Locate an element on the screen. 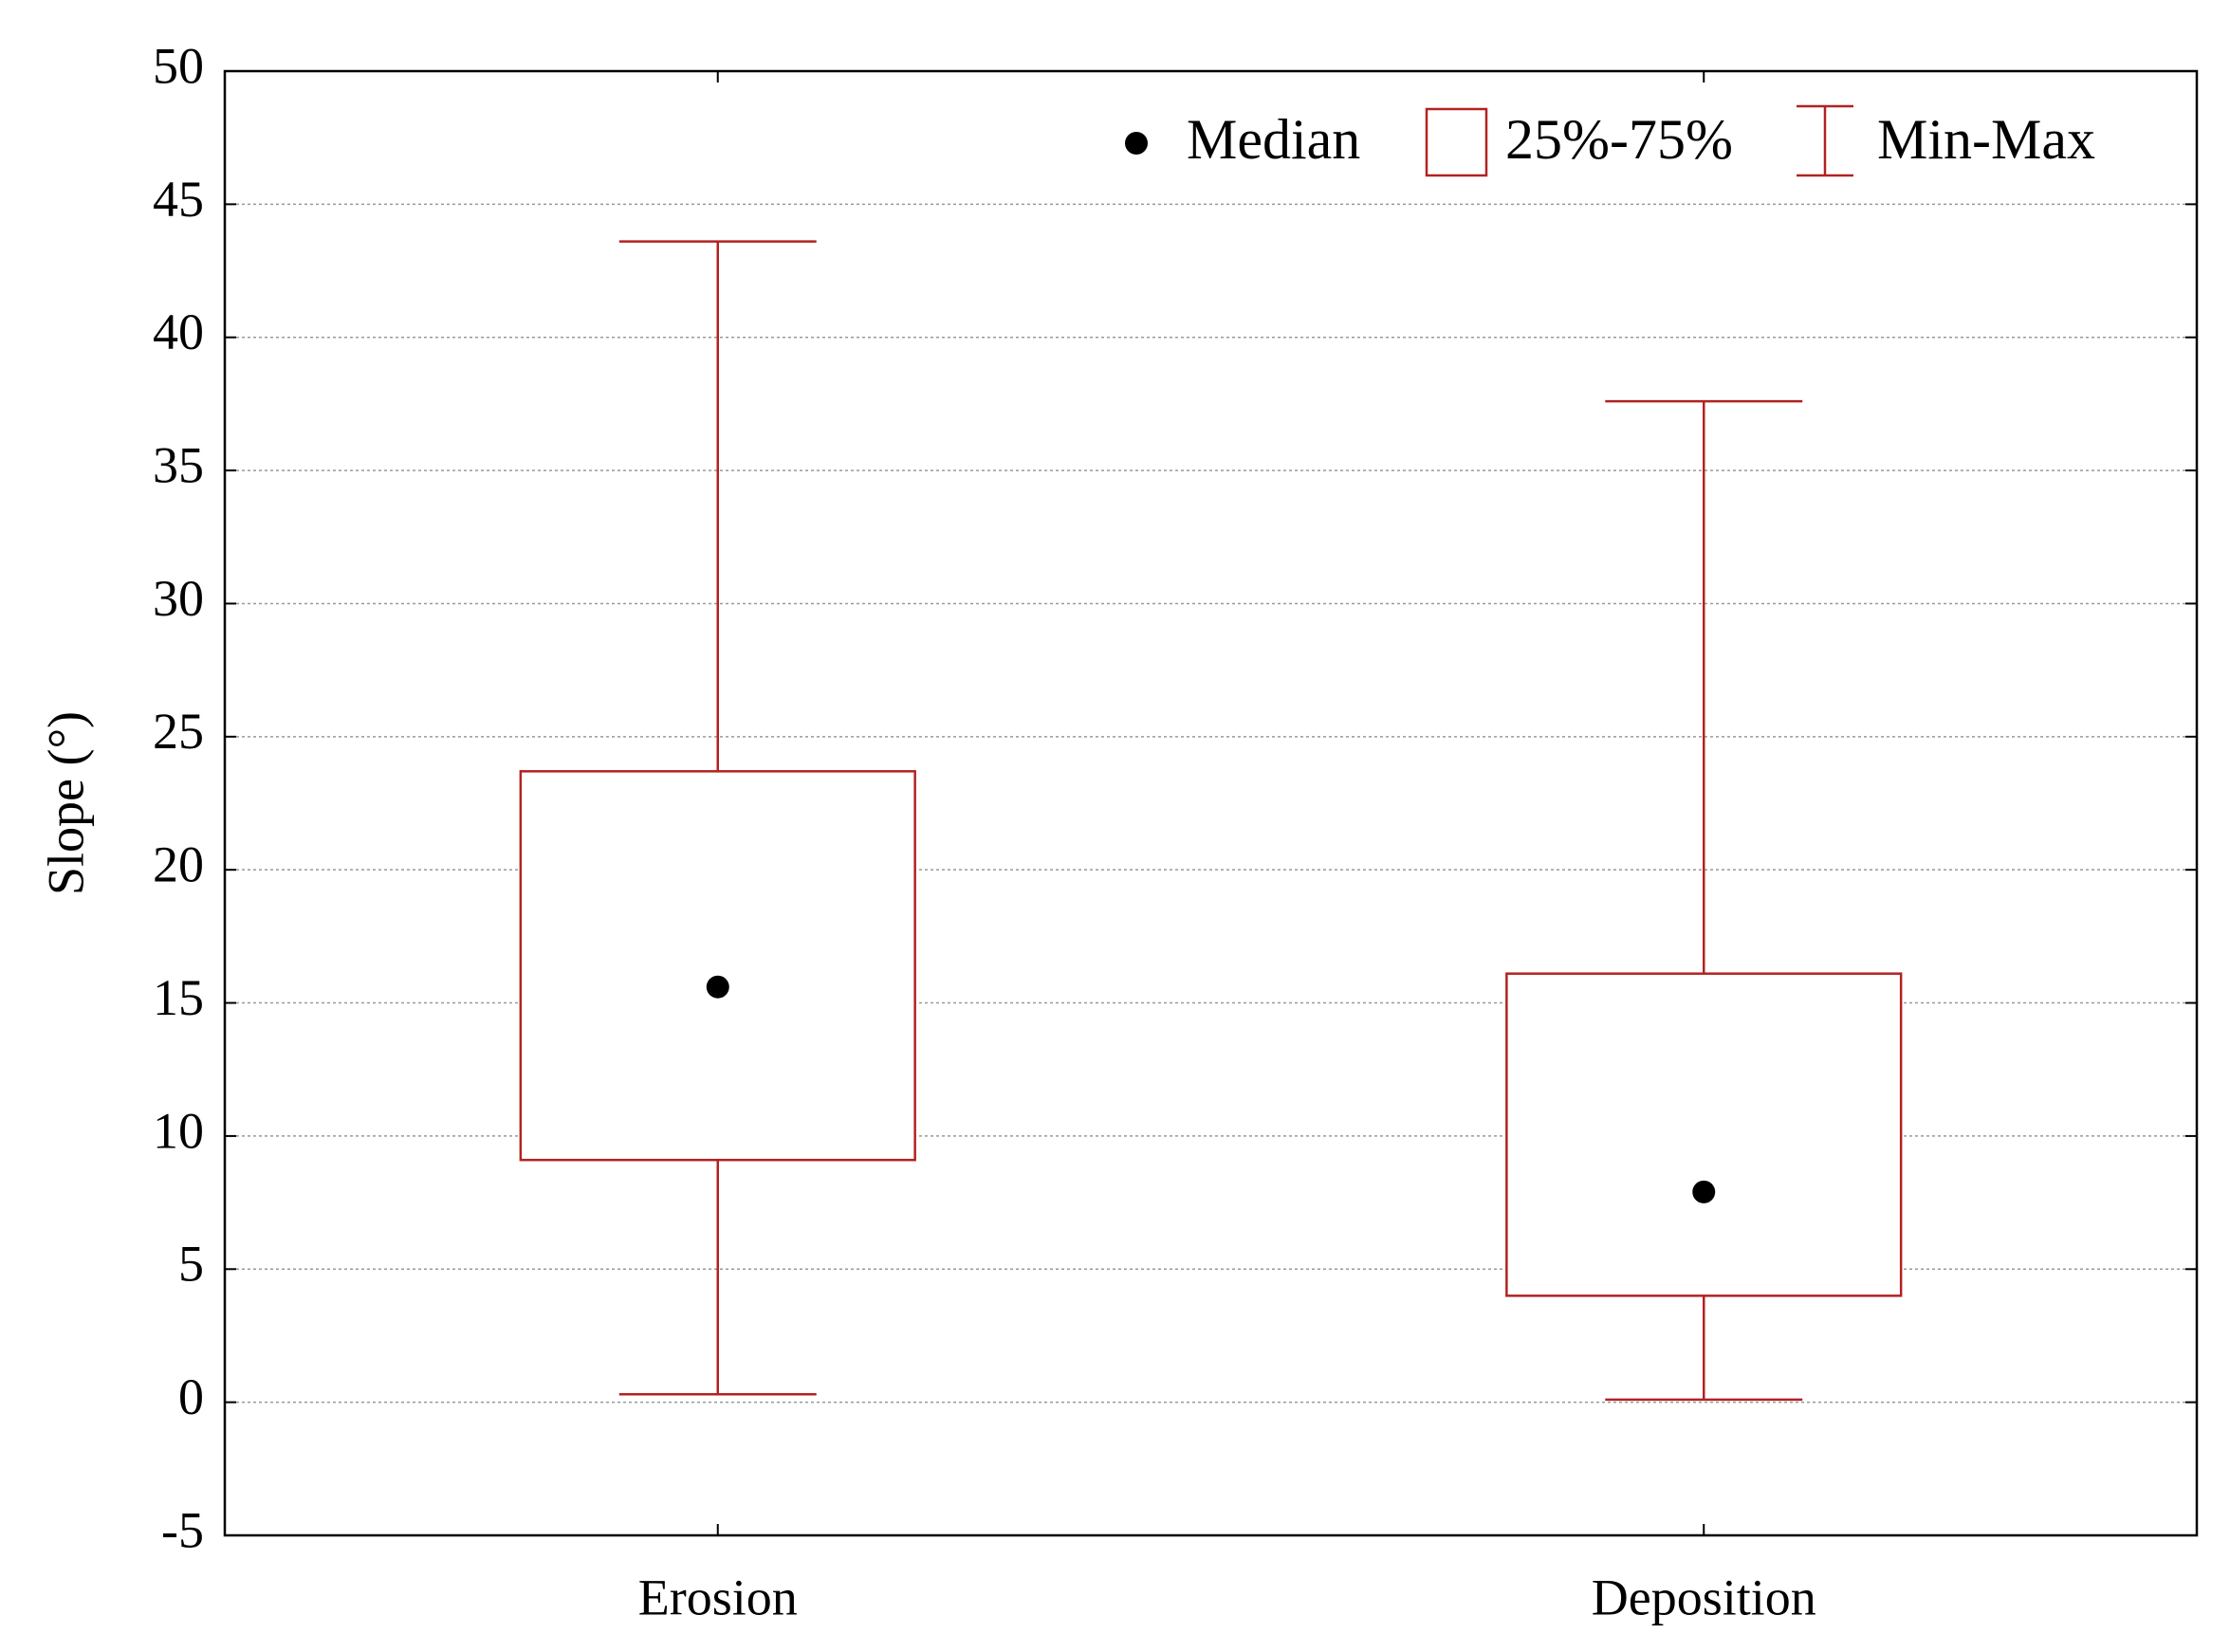 This screenshot has width=2230, height=1652. legend-label: Median is located at coordinates (1274, 140).